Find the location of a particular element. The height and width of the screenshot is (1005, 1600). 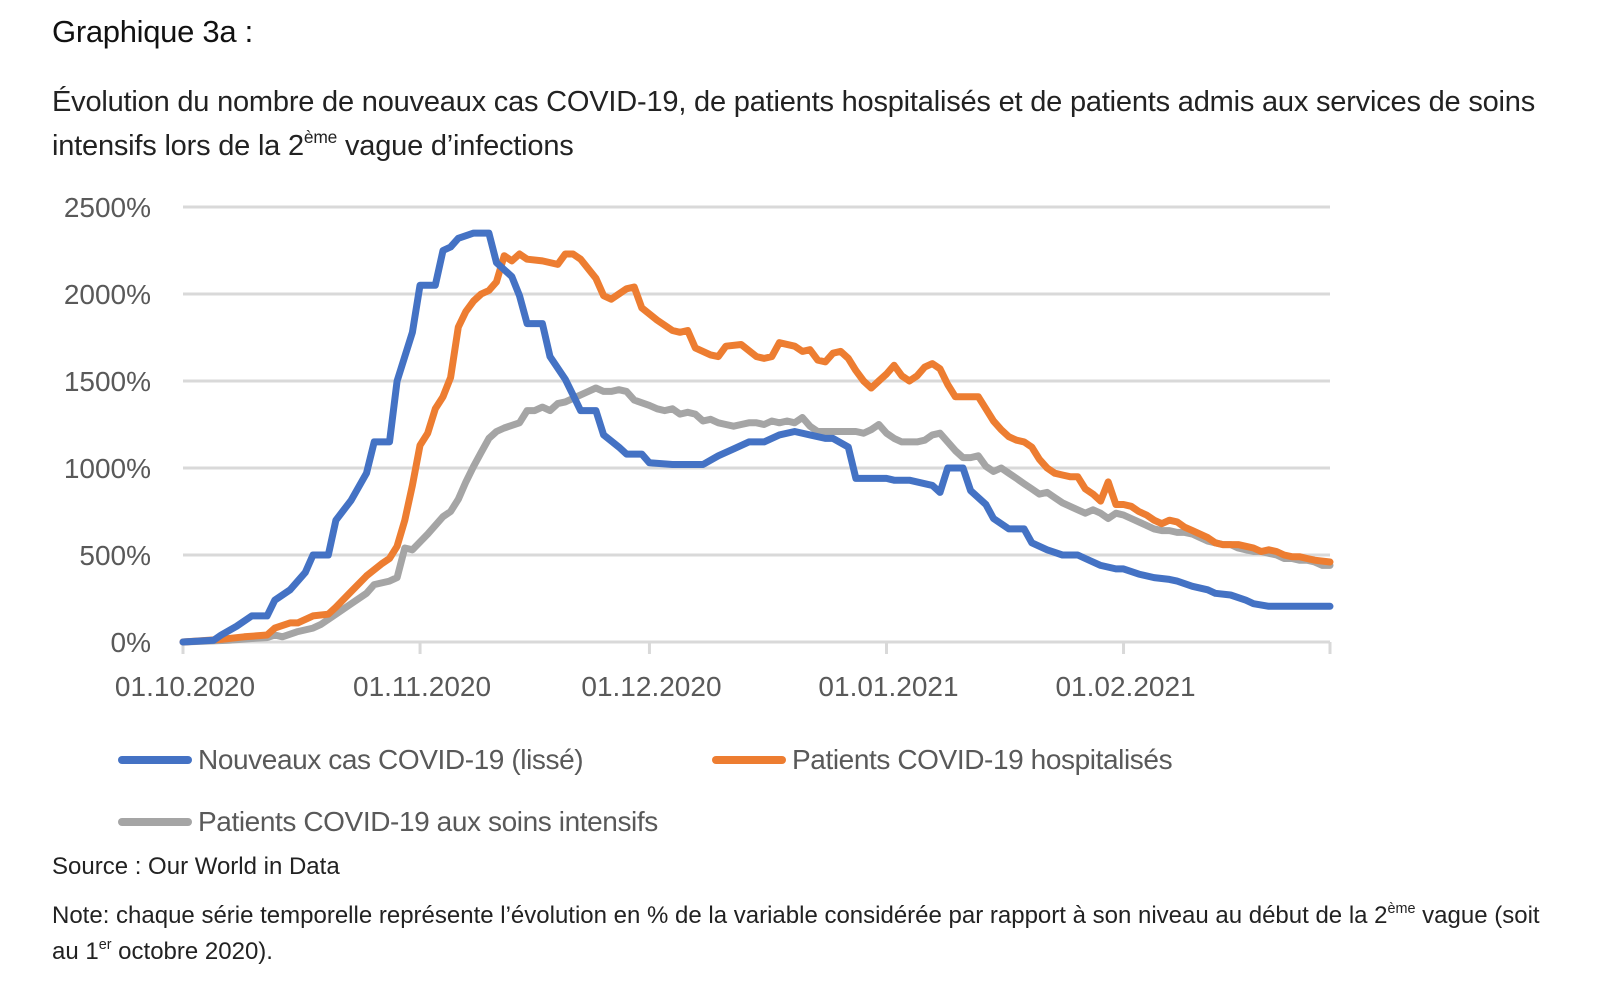

note-superscript-1: ème is located at coordinates (1401, 908).